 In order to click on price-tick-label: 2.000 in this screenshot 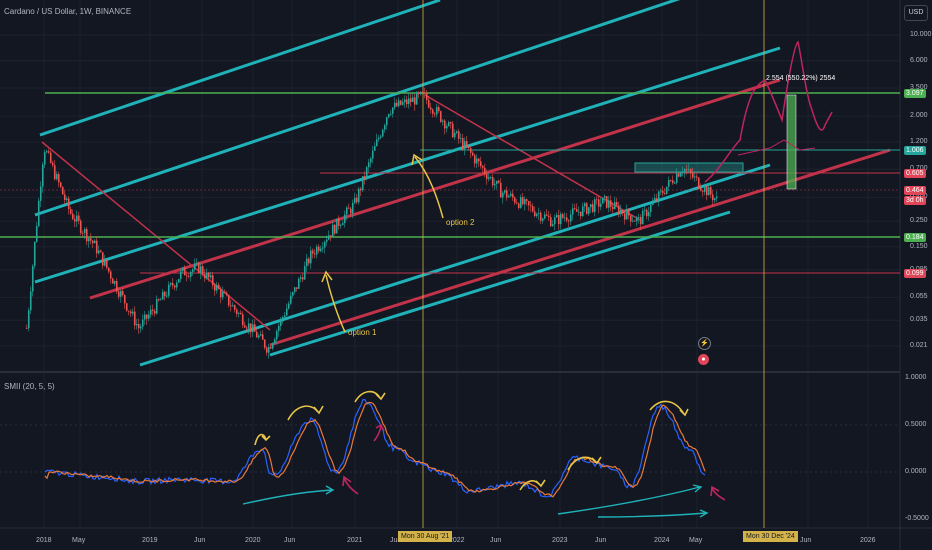, I will do `click(919, 116)`.